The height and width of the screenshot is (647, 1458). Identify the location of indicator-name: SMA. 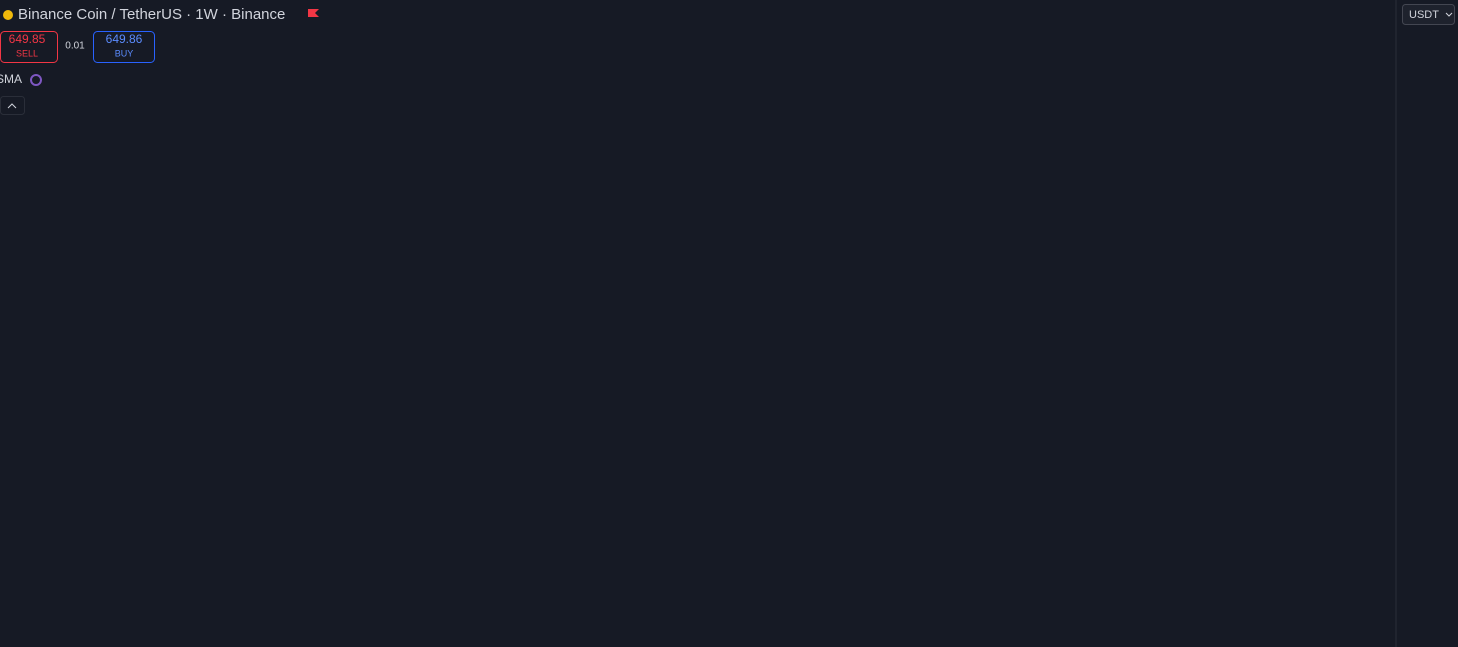
(11, 79).